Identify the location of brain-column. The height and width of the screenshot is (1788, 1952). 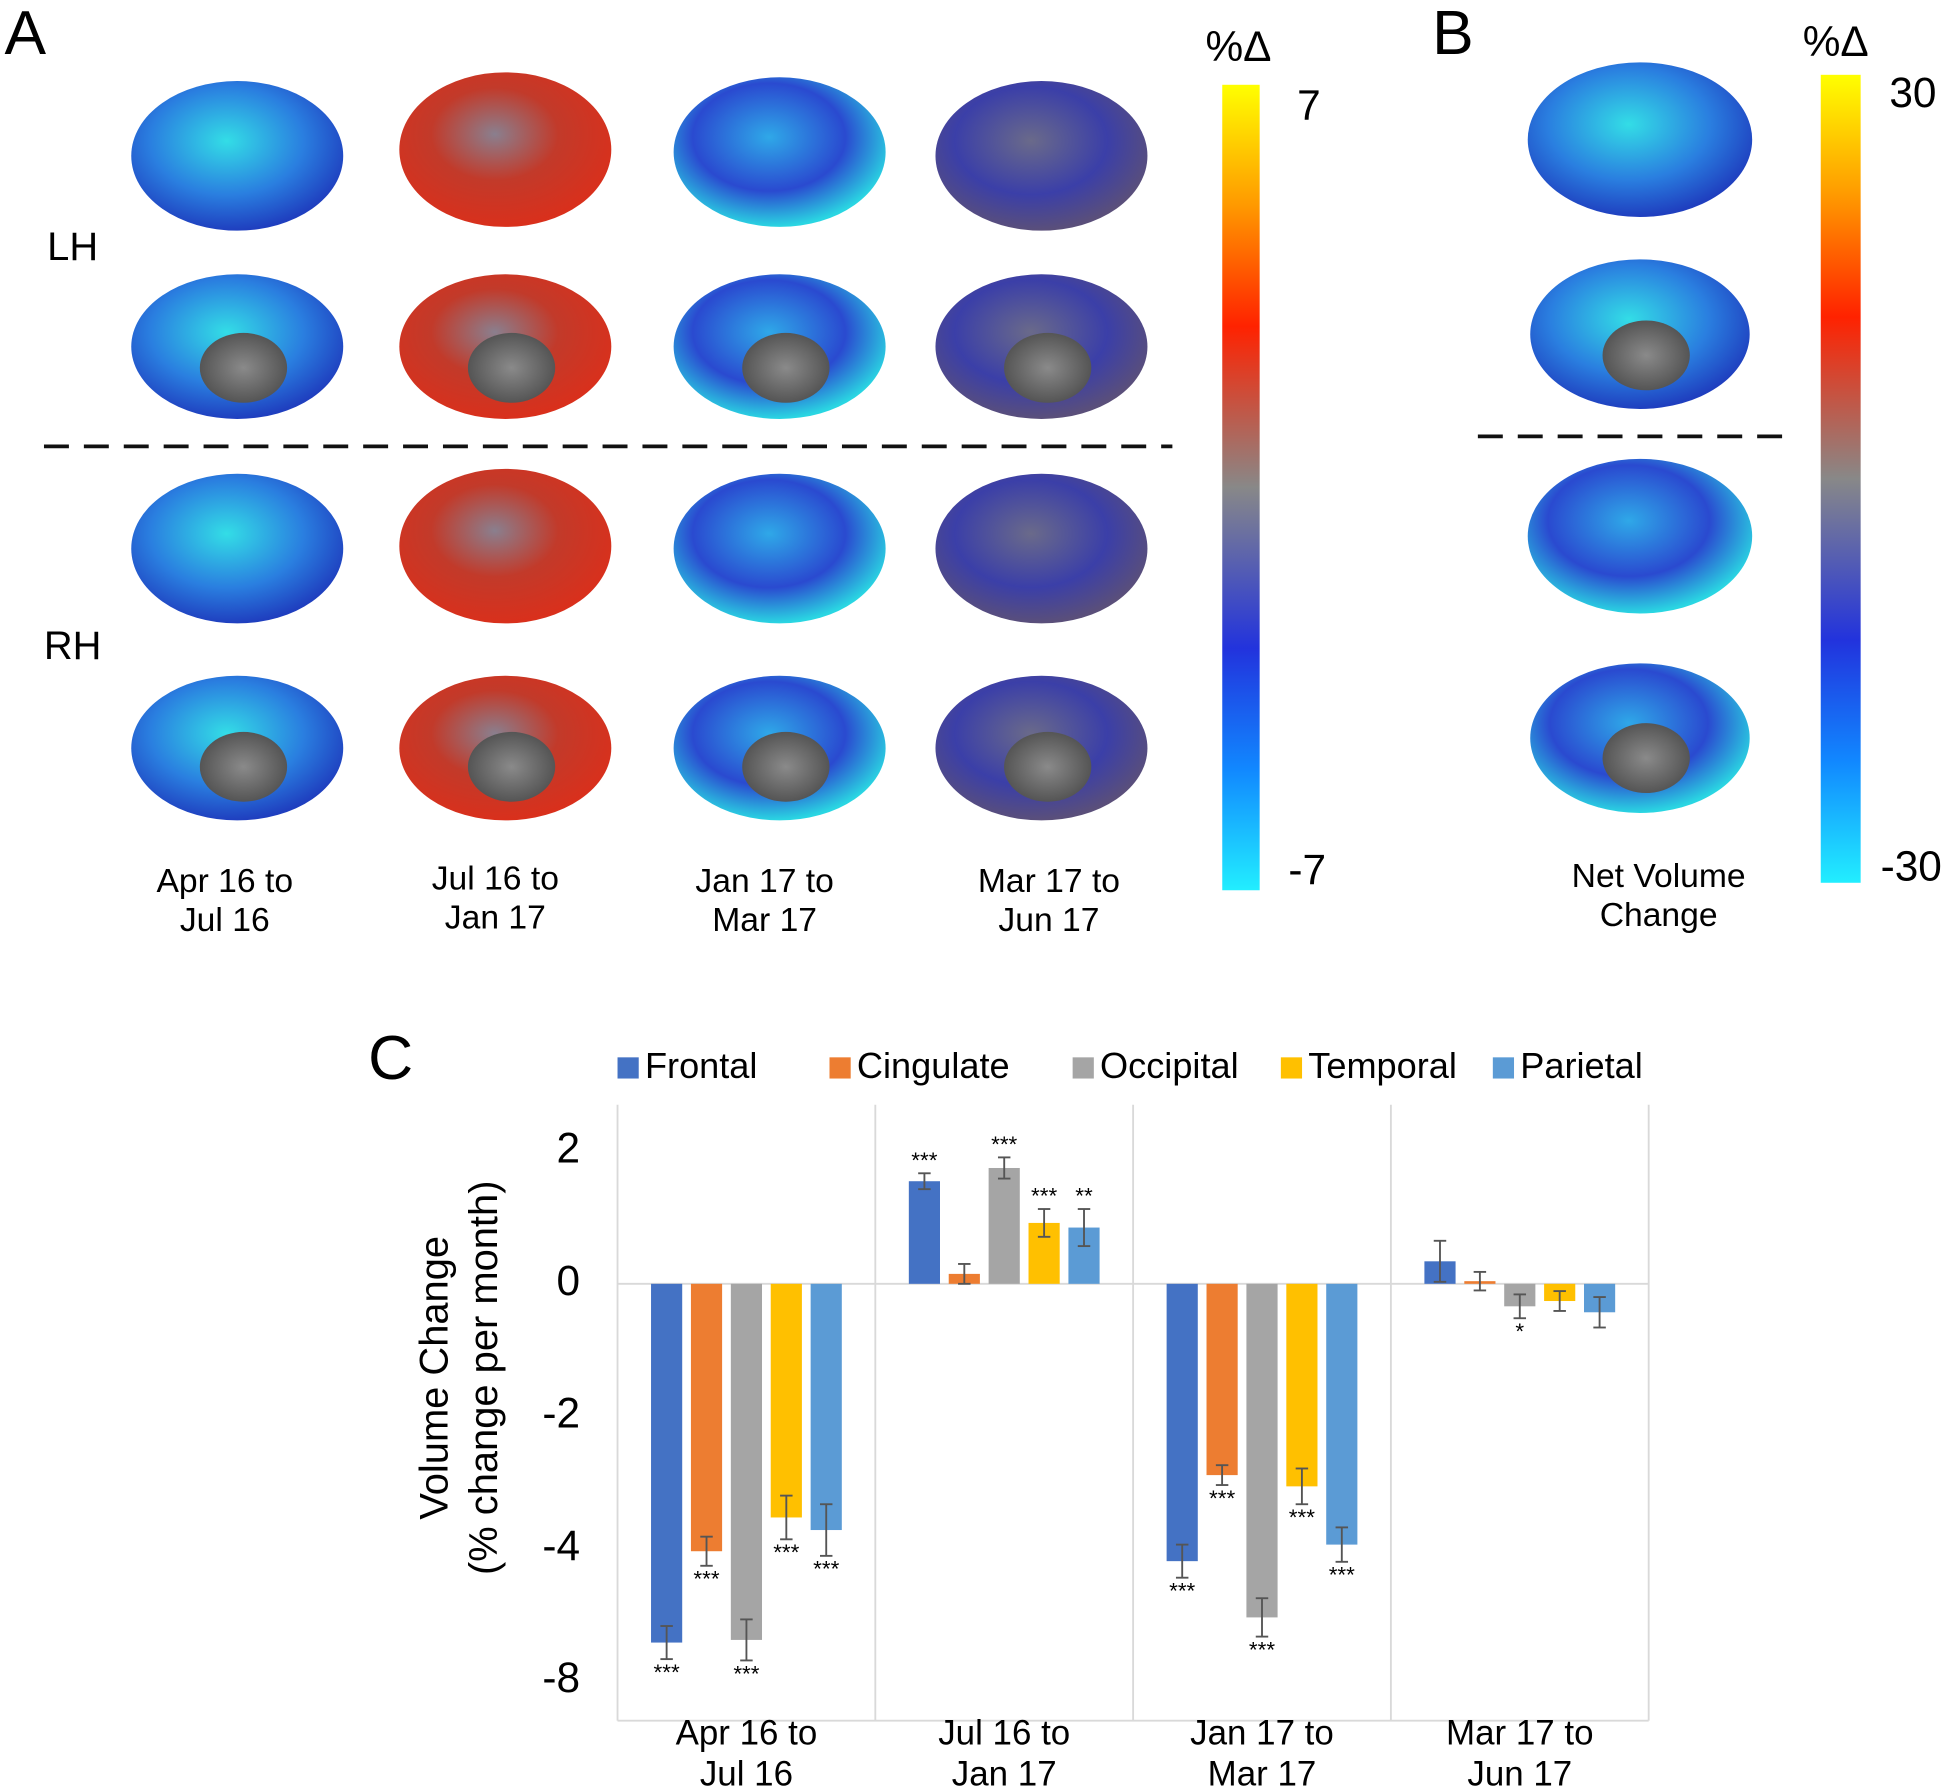
(1631, 437).